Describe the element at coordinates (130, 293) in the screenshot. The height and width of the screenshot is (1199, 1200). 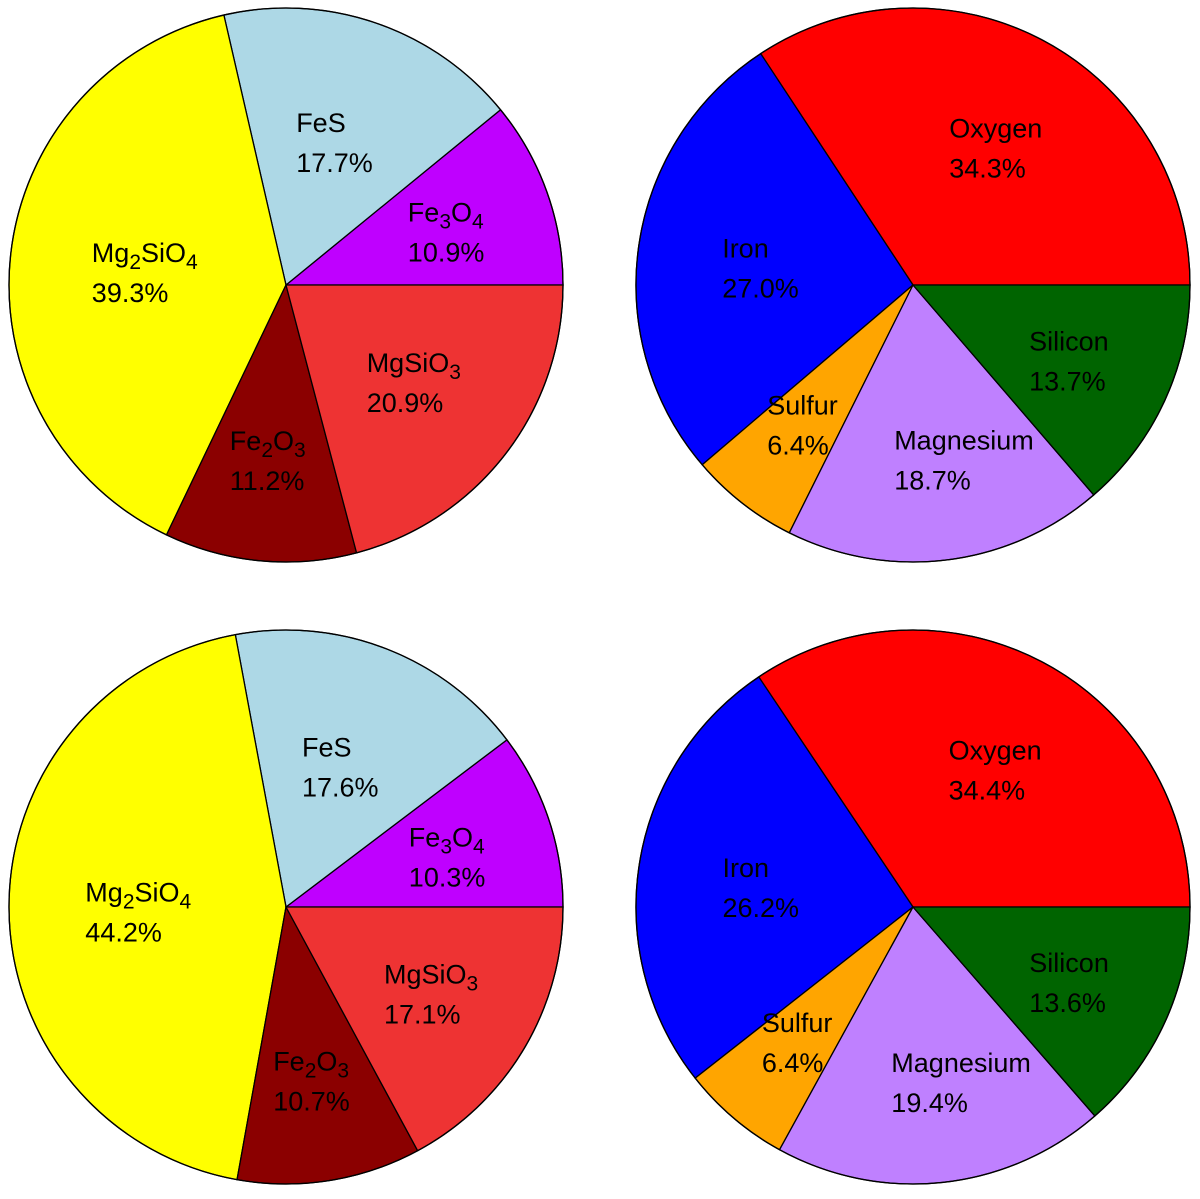
I see `slice-value-label: 39.3%` at that location.